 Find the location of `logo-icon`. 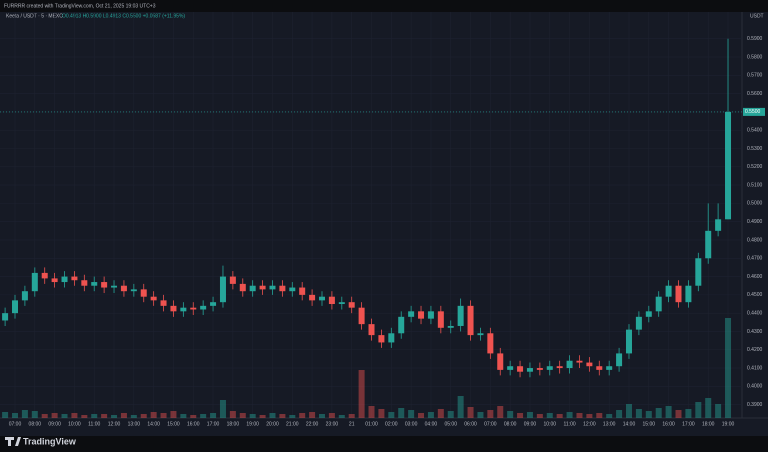

logo-icon is located at coordinates (13, 441).